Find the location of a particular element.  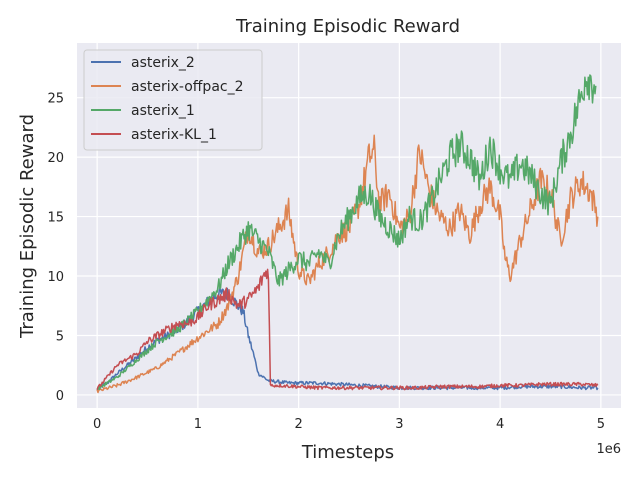

y-tick-label: 10 is located at coordinates (55, 277).